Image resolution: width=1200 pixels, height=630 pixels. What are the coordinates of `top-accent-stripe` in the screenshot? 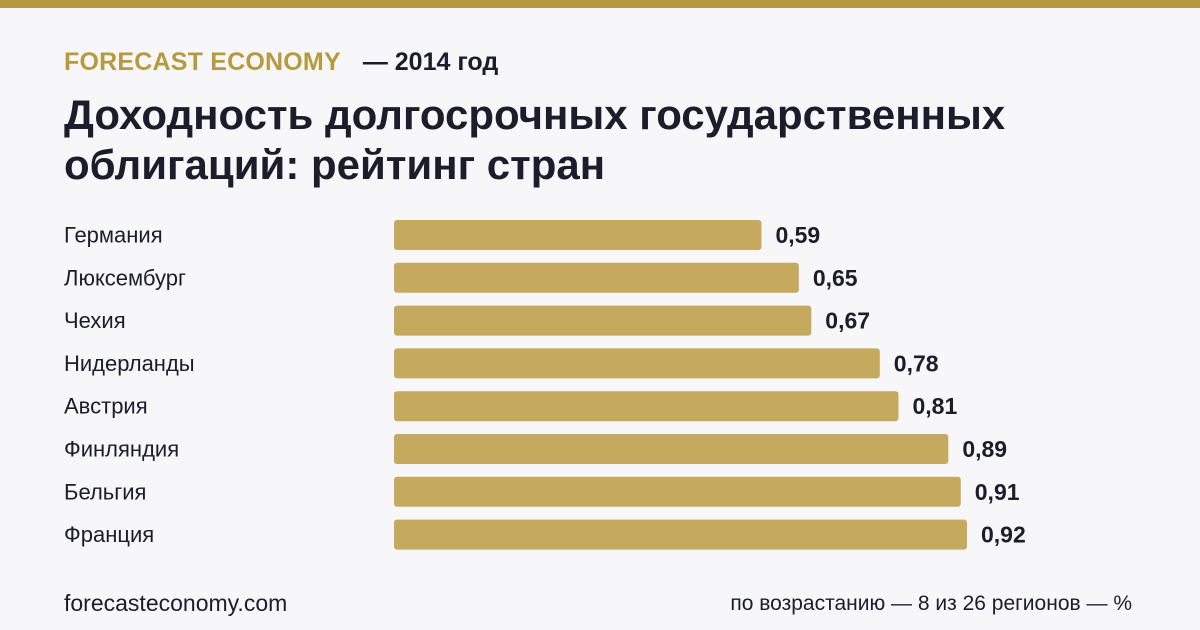 It's located at (600, 4).